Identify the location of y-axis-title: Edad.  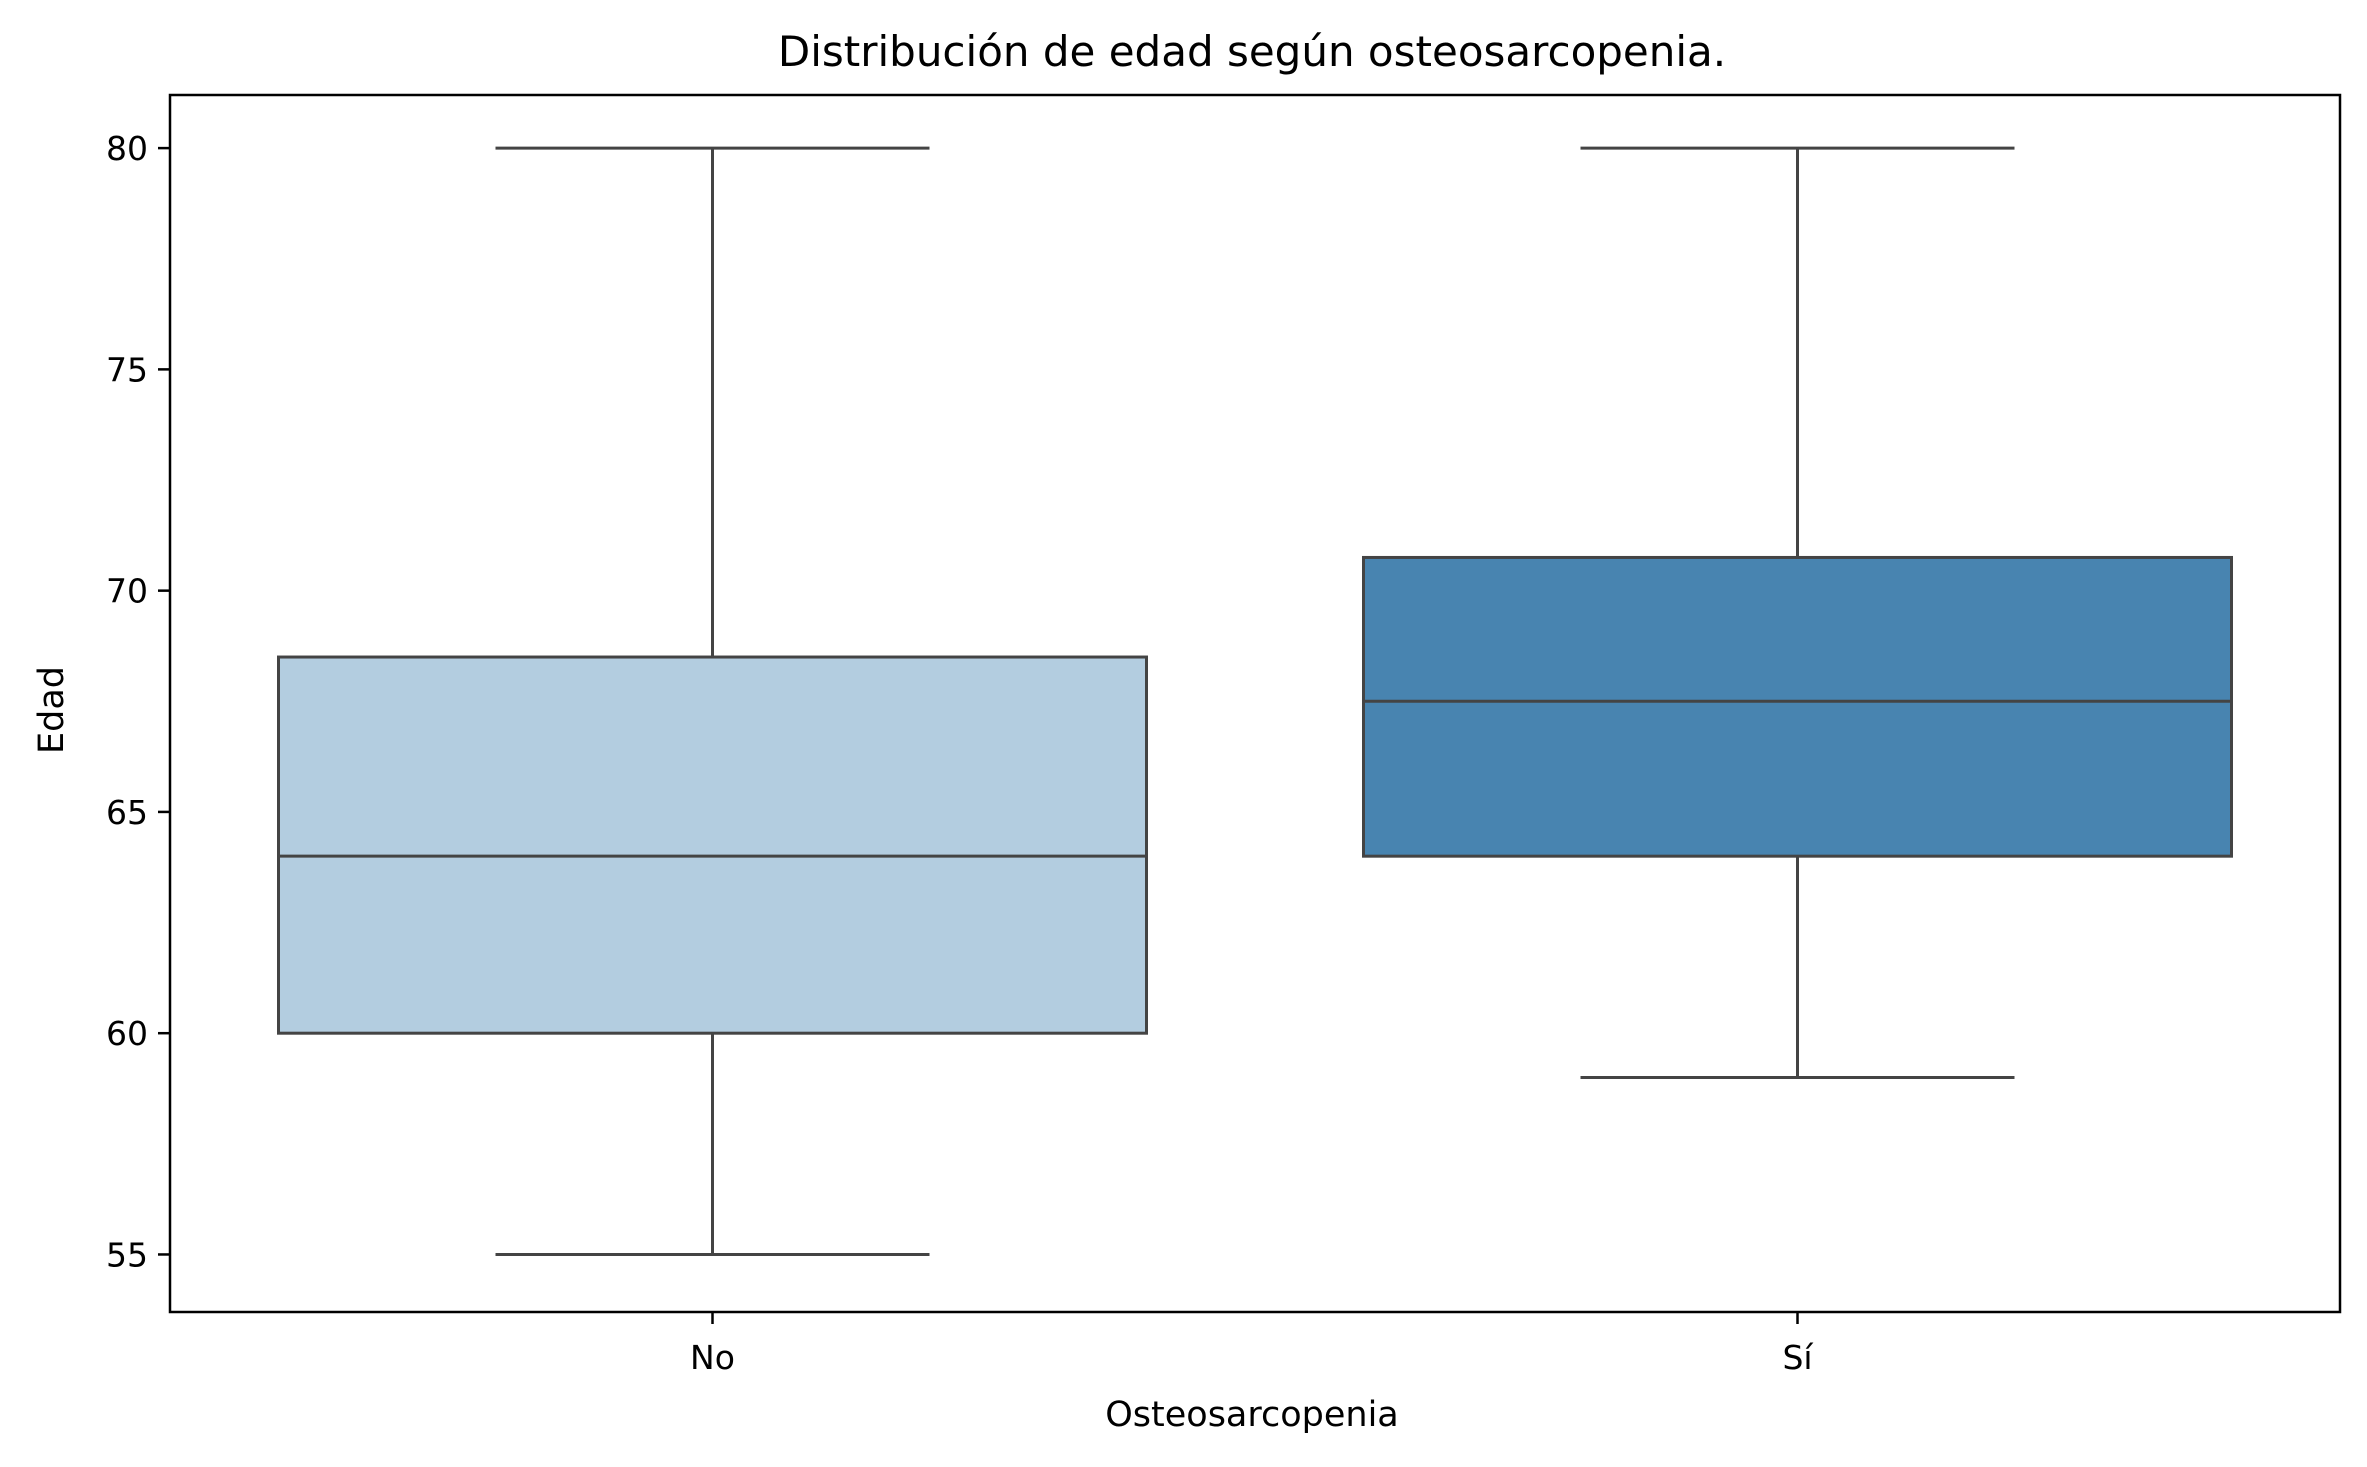
(52, 710).